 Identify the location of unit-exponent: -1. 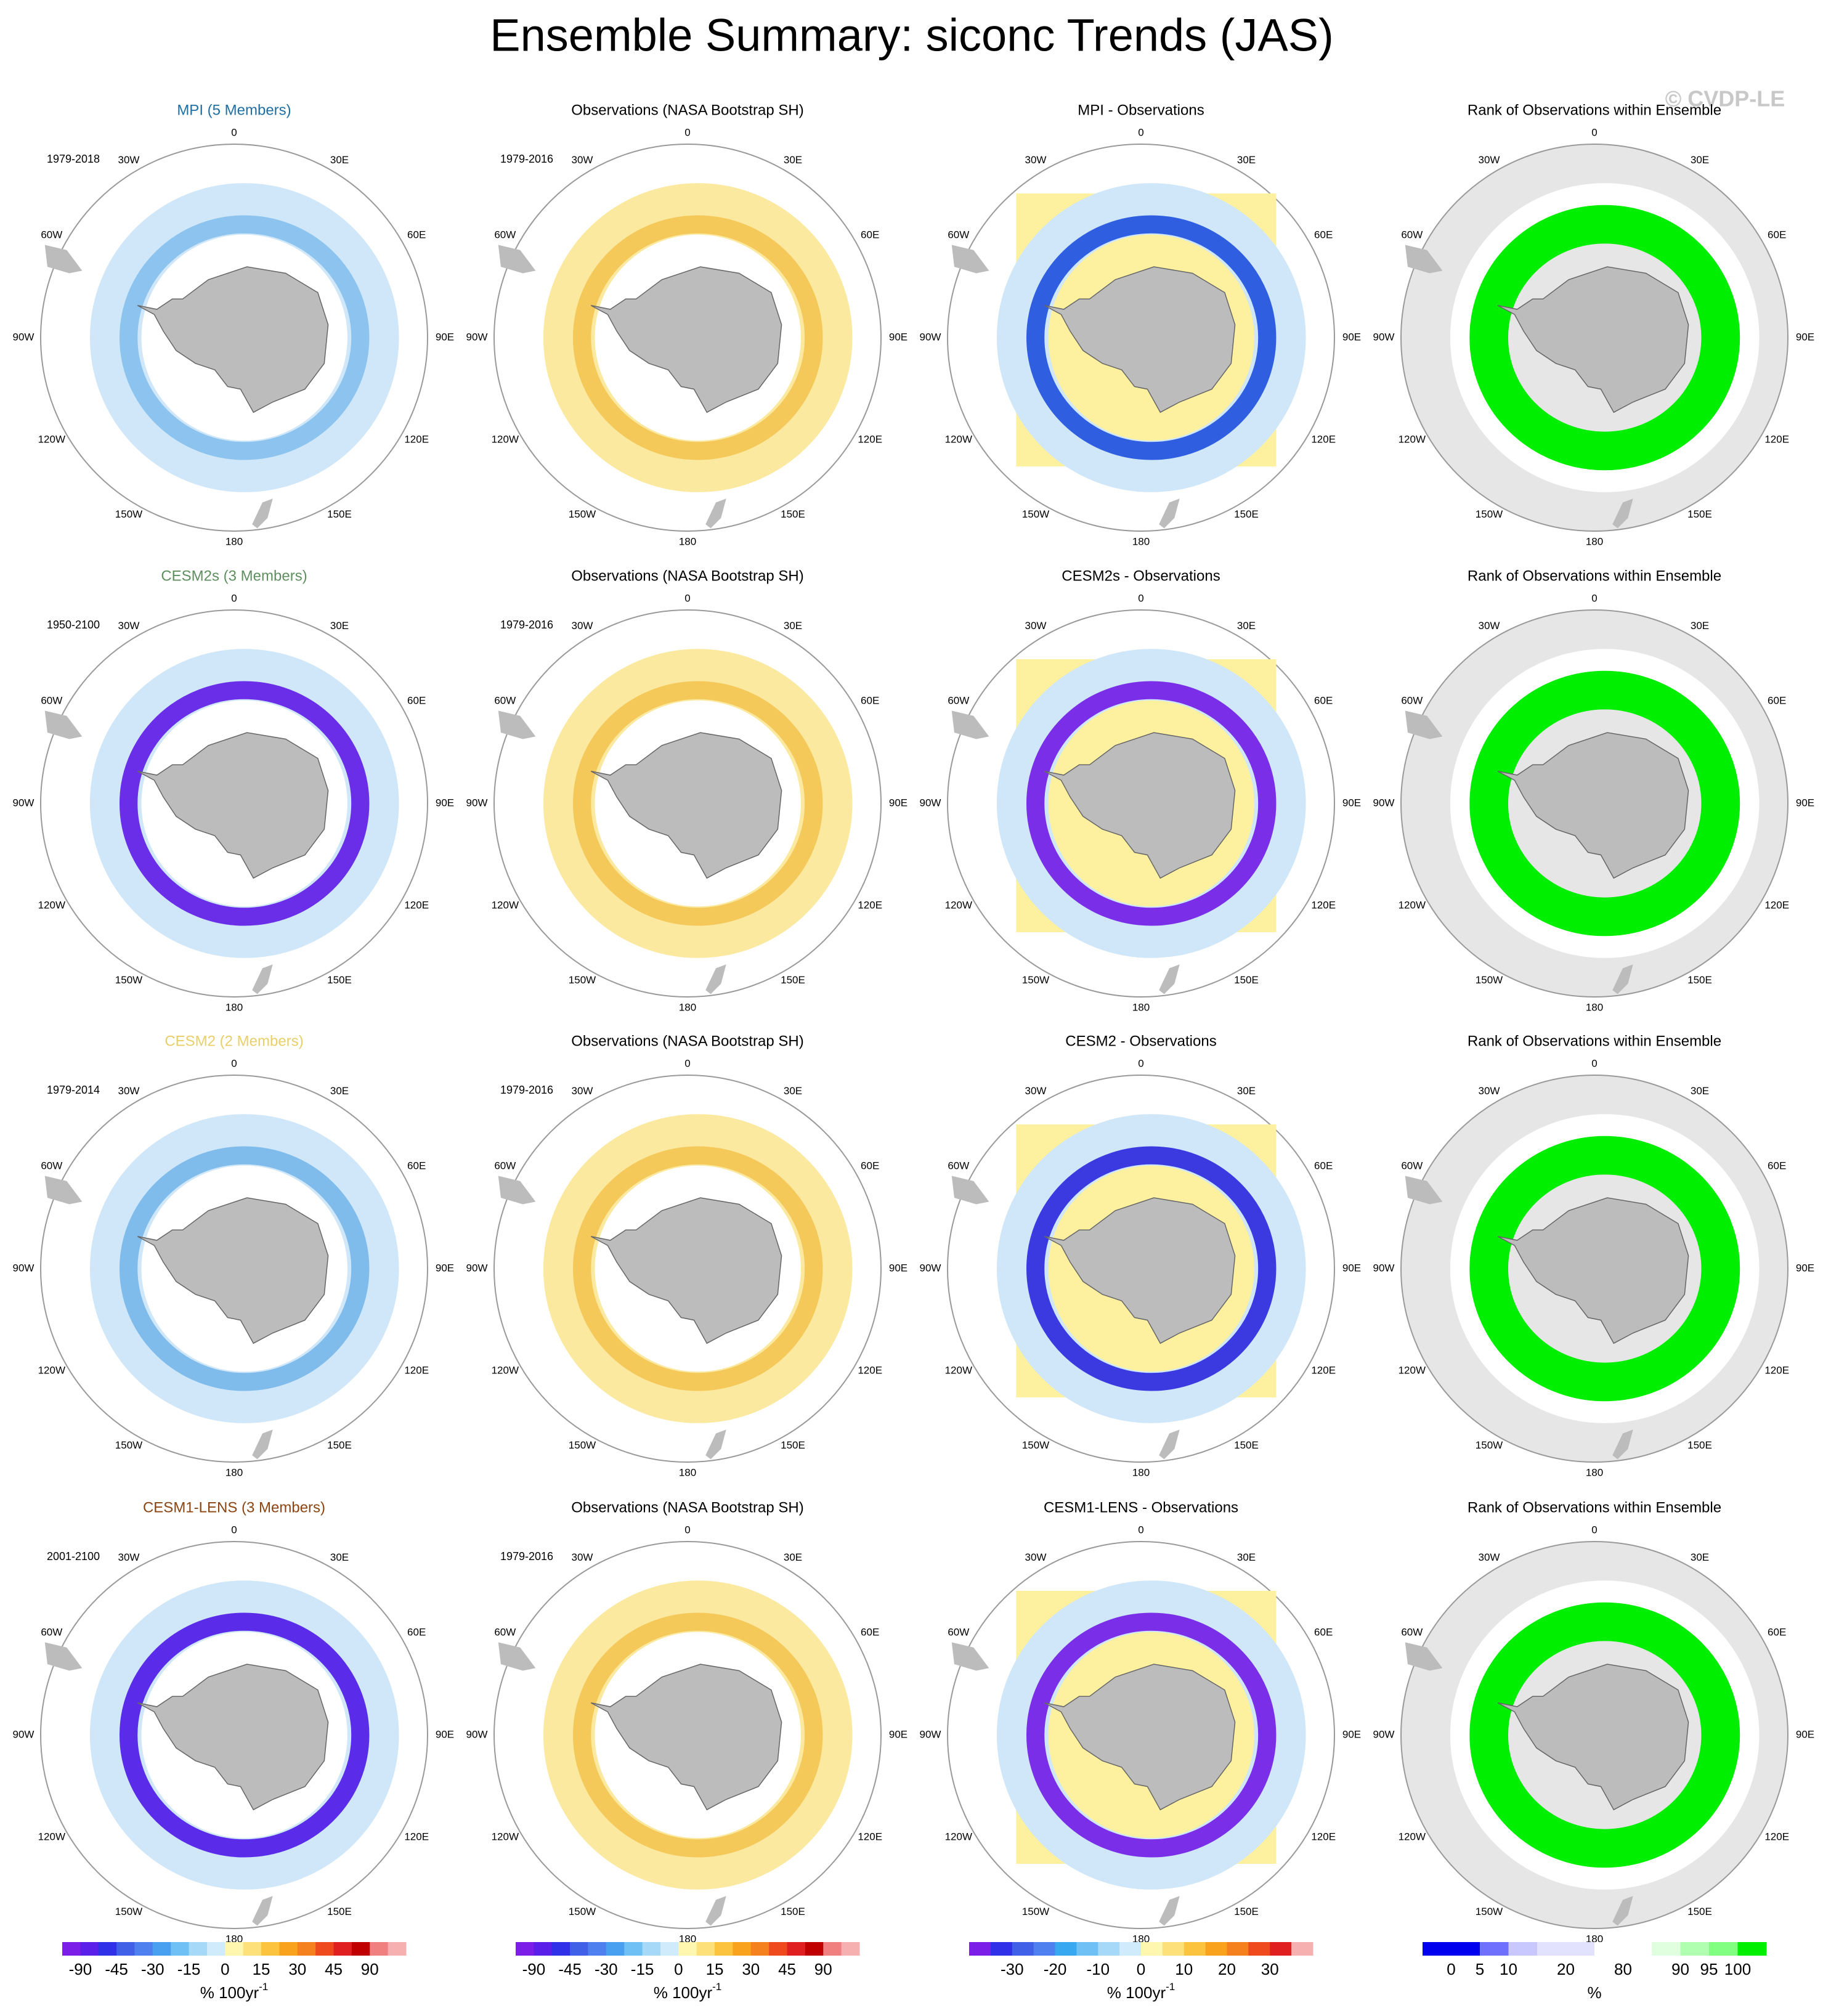
(263, 1987).